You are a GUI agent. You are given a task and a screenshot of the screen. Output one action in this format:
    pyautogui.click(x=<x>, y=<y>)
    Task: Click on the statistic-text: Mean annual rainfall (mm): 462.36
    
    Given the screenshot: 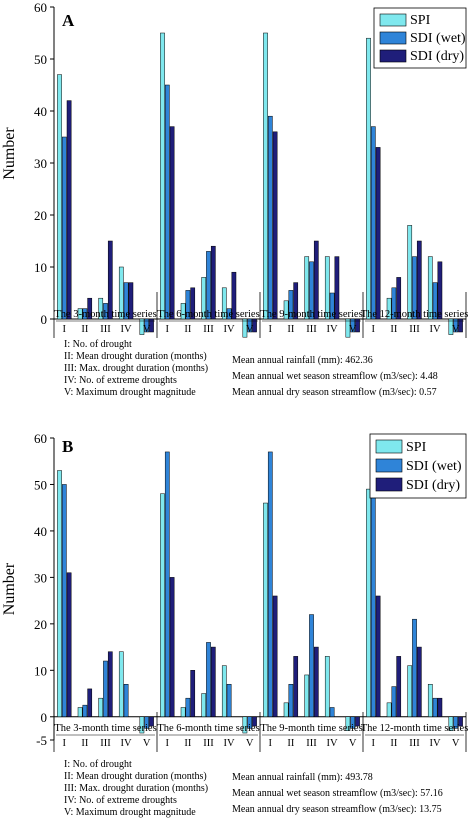 What is the action you would take?
    pyautogui.click(x=302, y=360)
    